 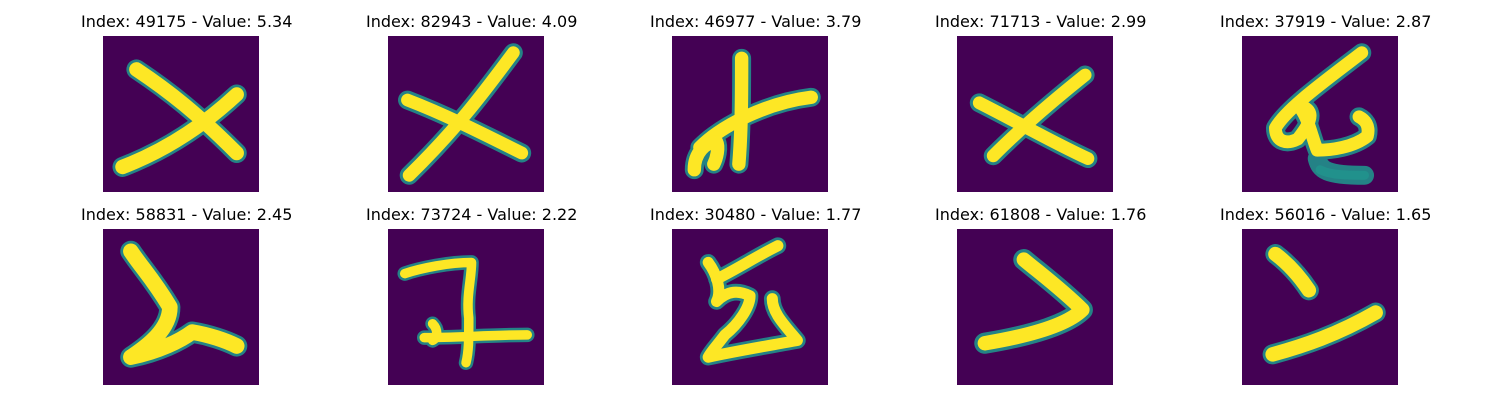 I want to click on panel-title: Index: 49175 - Value: 5.34, so click(x=187, y=21).